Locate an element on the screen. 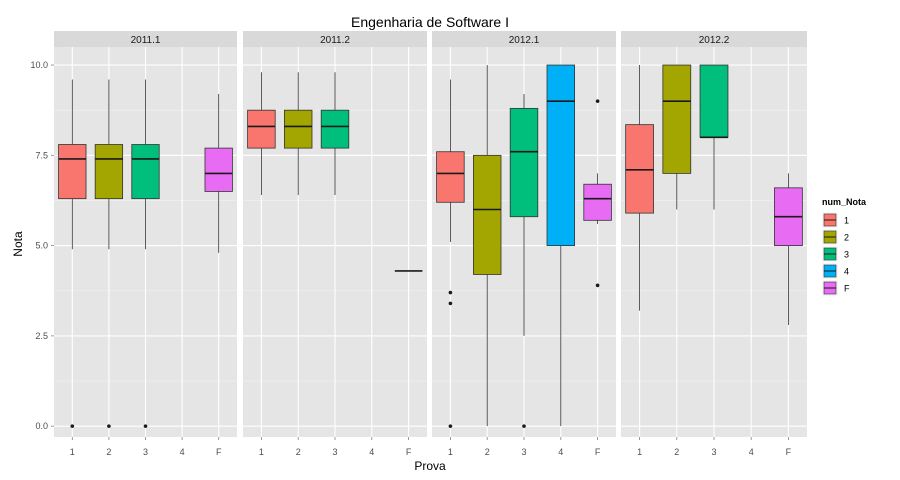  legend-item-1: 1 is located at coordinates (835, 220).